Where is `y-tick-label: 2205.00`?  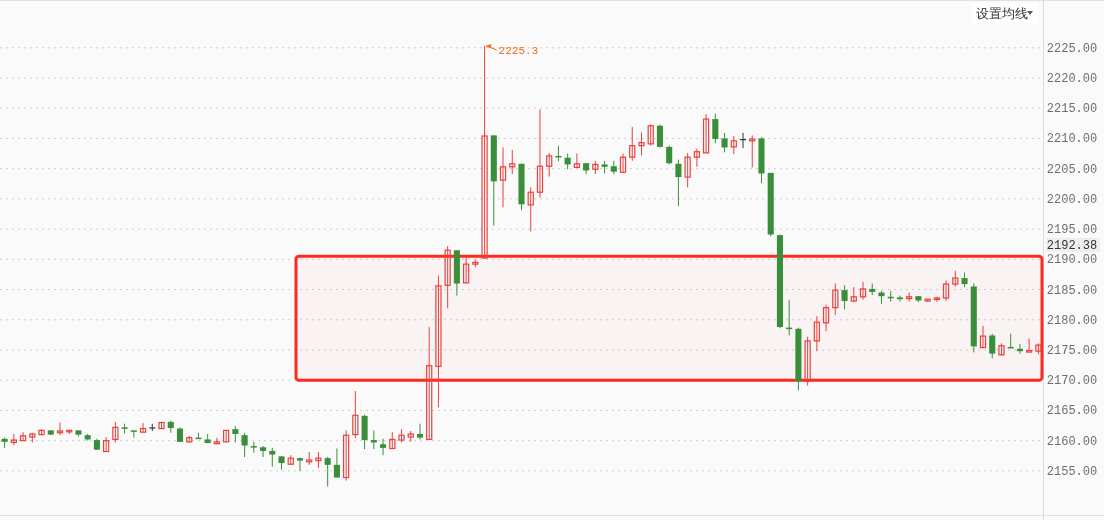
y-tick-label: 2205.00 is located at coordinates (1072, 169).